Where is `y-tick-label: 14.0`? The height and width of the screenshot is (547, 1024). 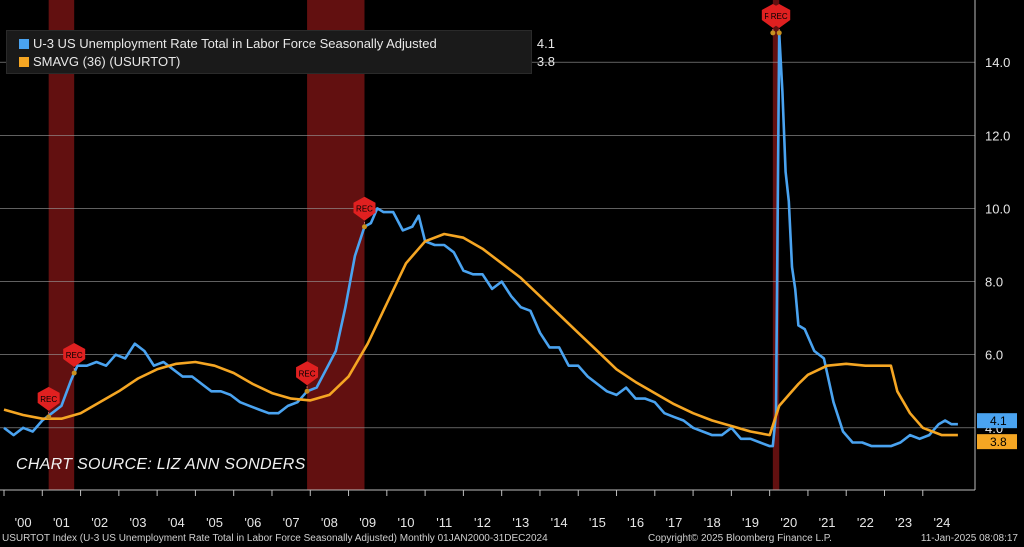
y-tick-label: 14.0 is located at coordinates (997, 62).